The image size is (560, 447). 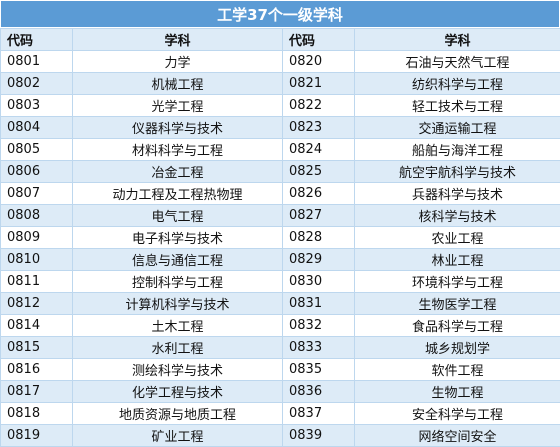 I want to click on table-row: 0803 光学工程 0822 轻工技术与工程, so click(x=280, y=105).